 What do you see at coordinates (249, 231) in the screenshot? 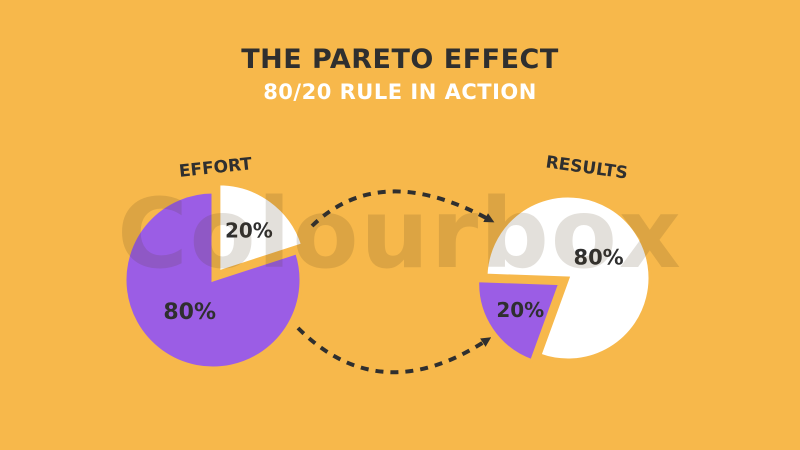
I see `effort-slice-label-20: 20%` at bounding box center [249, 231].